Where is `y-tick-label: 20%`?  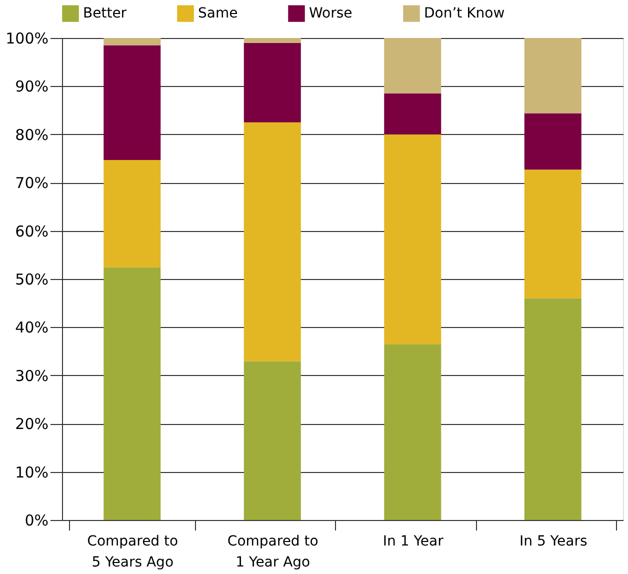 y-tick-label: 20% is located at coordinates (31, 424).